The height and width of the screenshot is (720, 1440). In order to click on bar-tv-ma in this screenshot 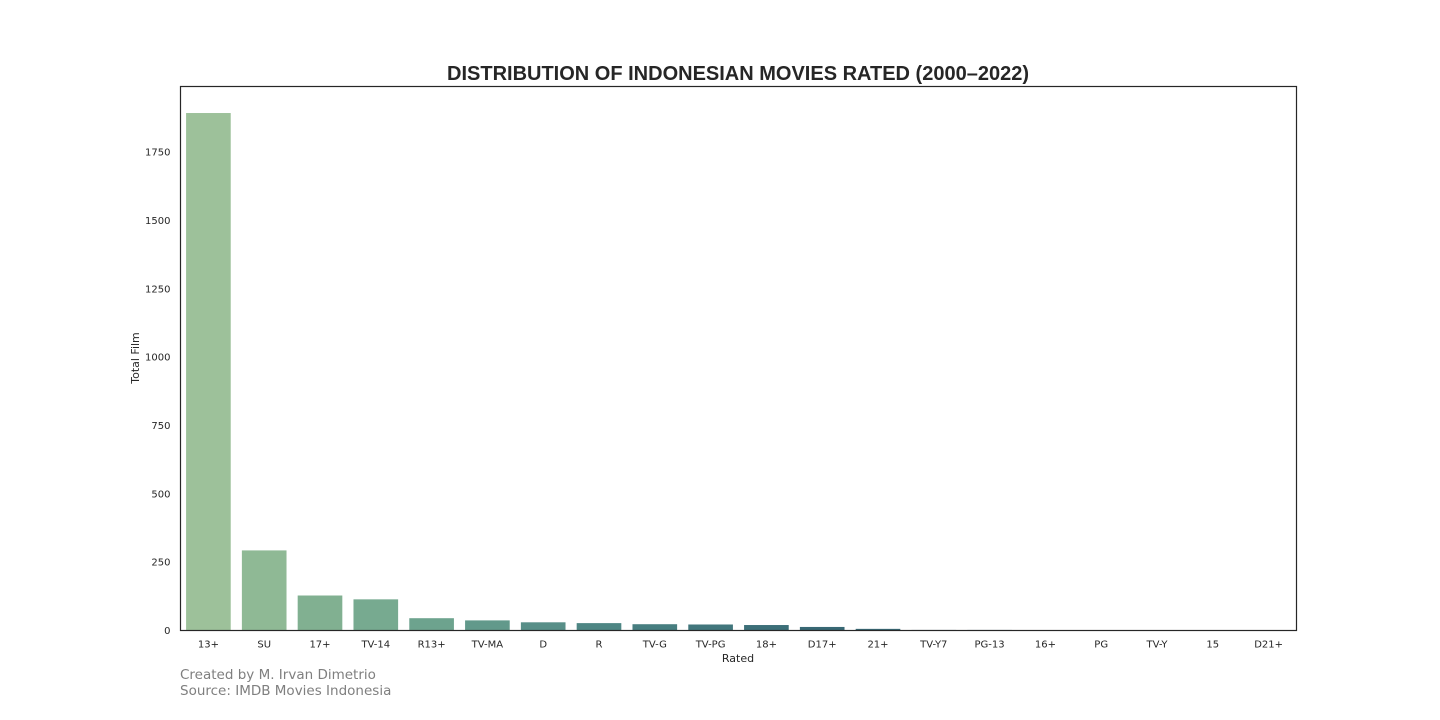, I will do `click(487, 625)`.